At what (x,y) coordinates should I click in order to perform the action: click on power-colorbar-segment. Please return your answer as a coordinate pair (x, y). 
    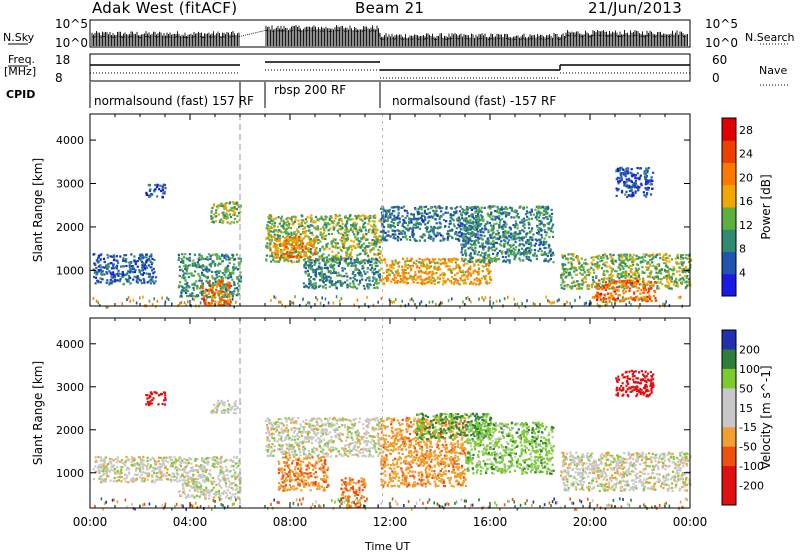
    Looking at the image, I should click on (729, 240).